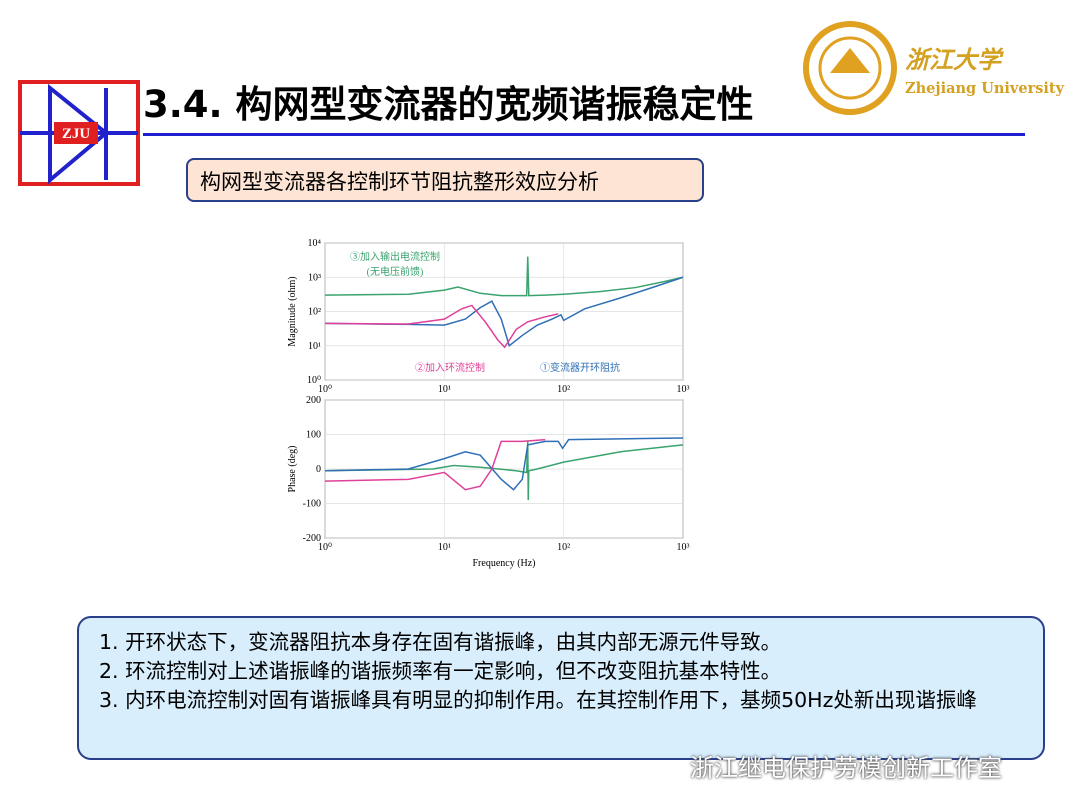 Image resolution: width=1080 pixels, height=810 pixels. What do you see at coordinates (503, 563) in the screenshot?
I see `x-axis-label: Frequency (Hz)` at bounding box center [503, 563].